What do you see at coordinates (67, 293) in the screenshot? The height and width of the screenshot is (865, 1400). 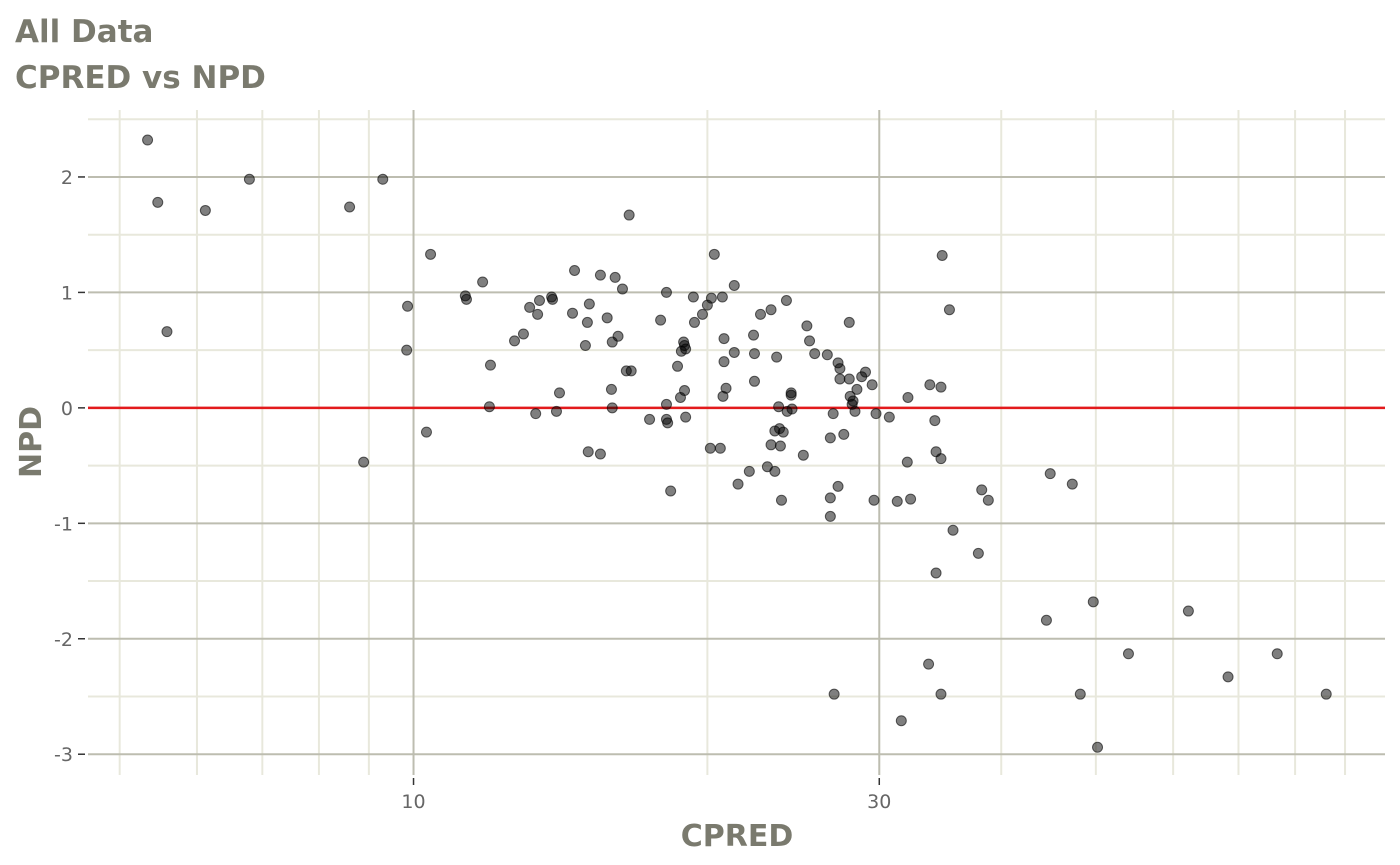 I see `y-tick-label: 1` at bounding box center [67, 293].